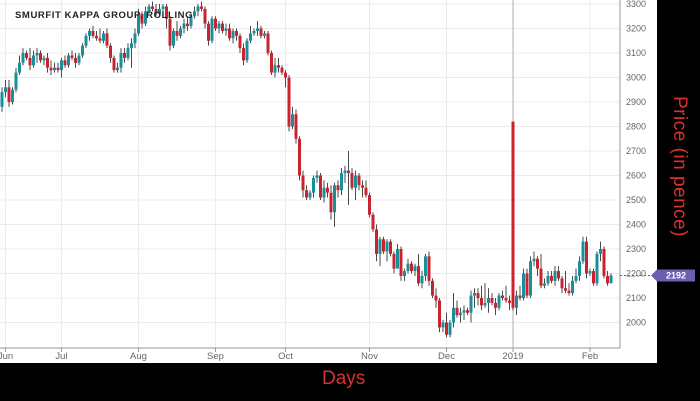  Describe the element at coordinates (285, 356) in the screenshot. I see `x-tick-label: Oct` at that location.